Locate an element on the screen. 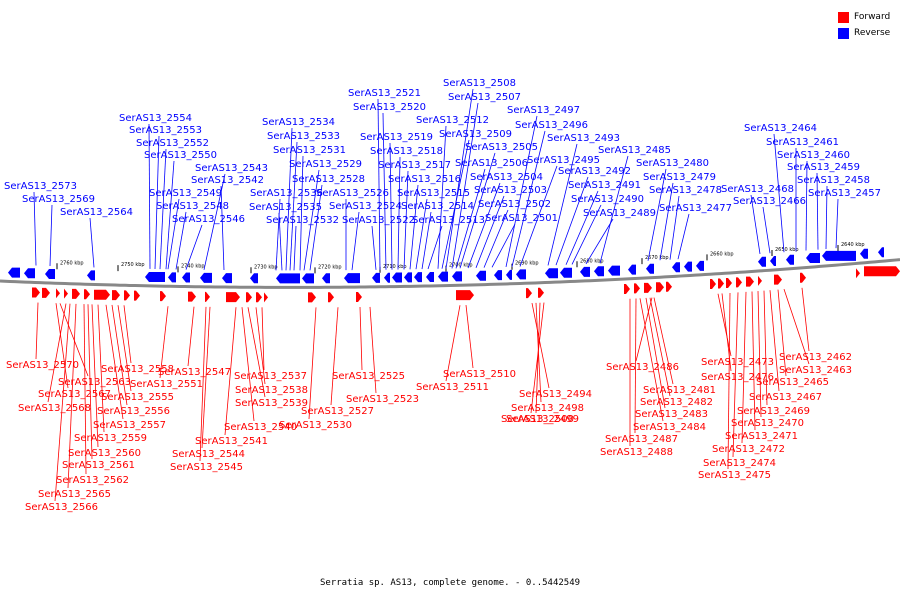  forward-gene-label: SerAS13_2484 is located at coordinates (669, 427).